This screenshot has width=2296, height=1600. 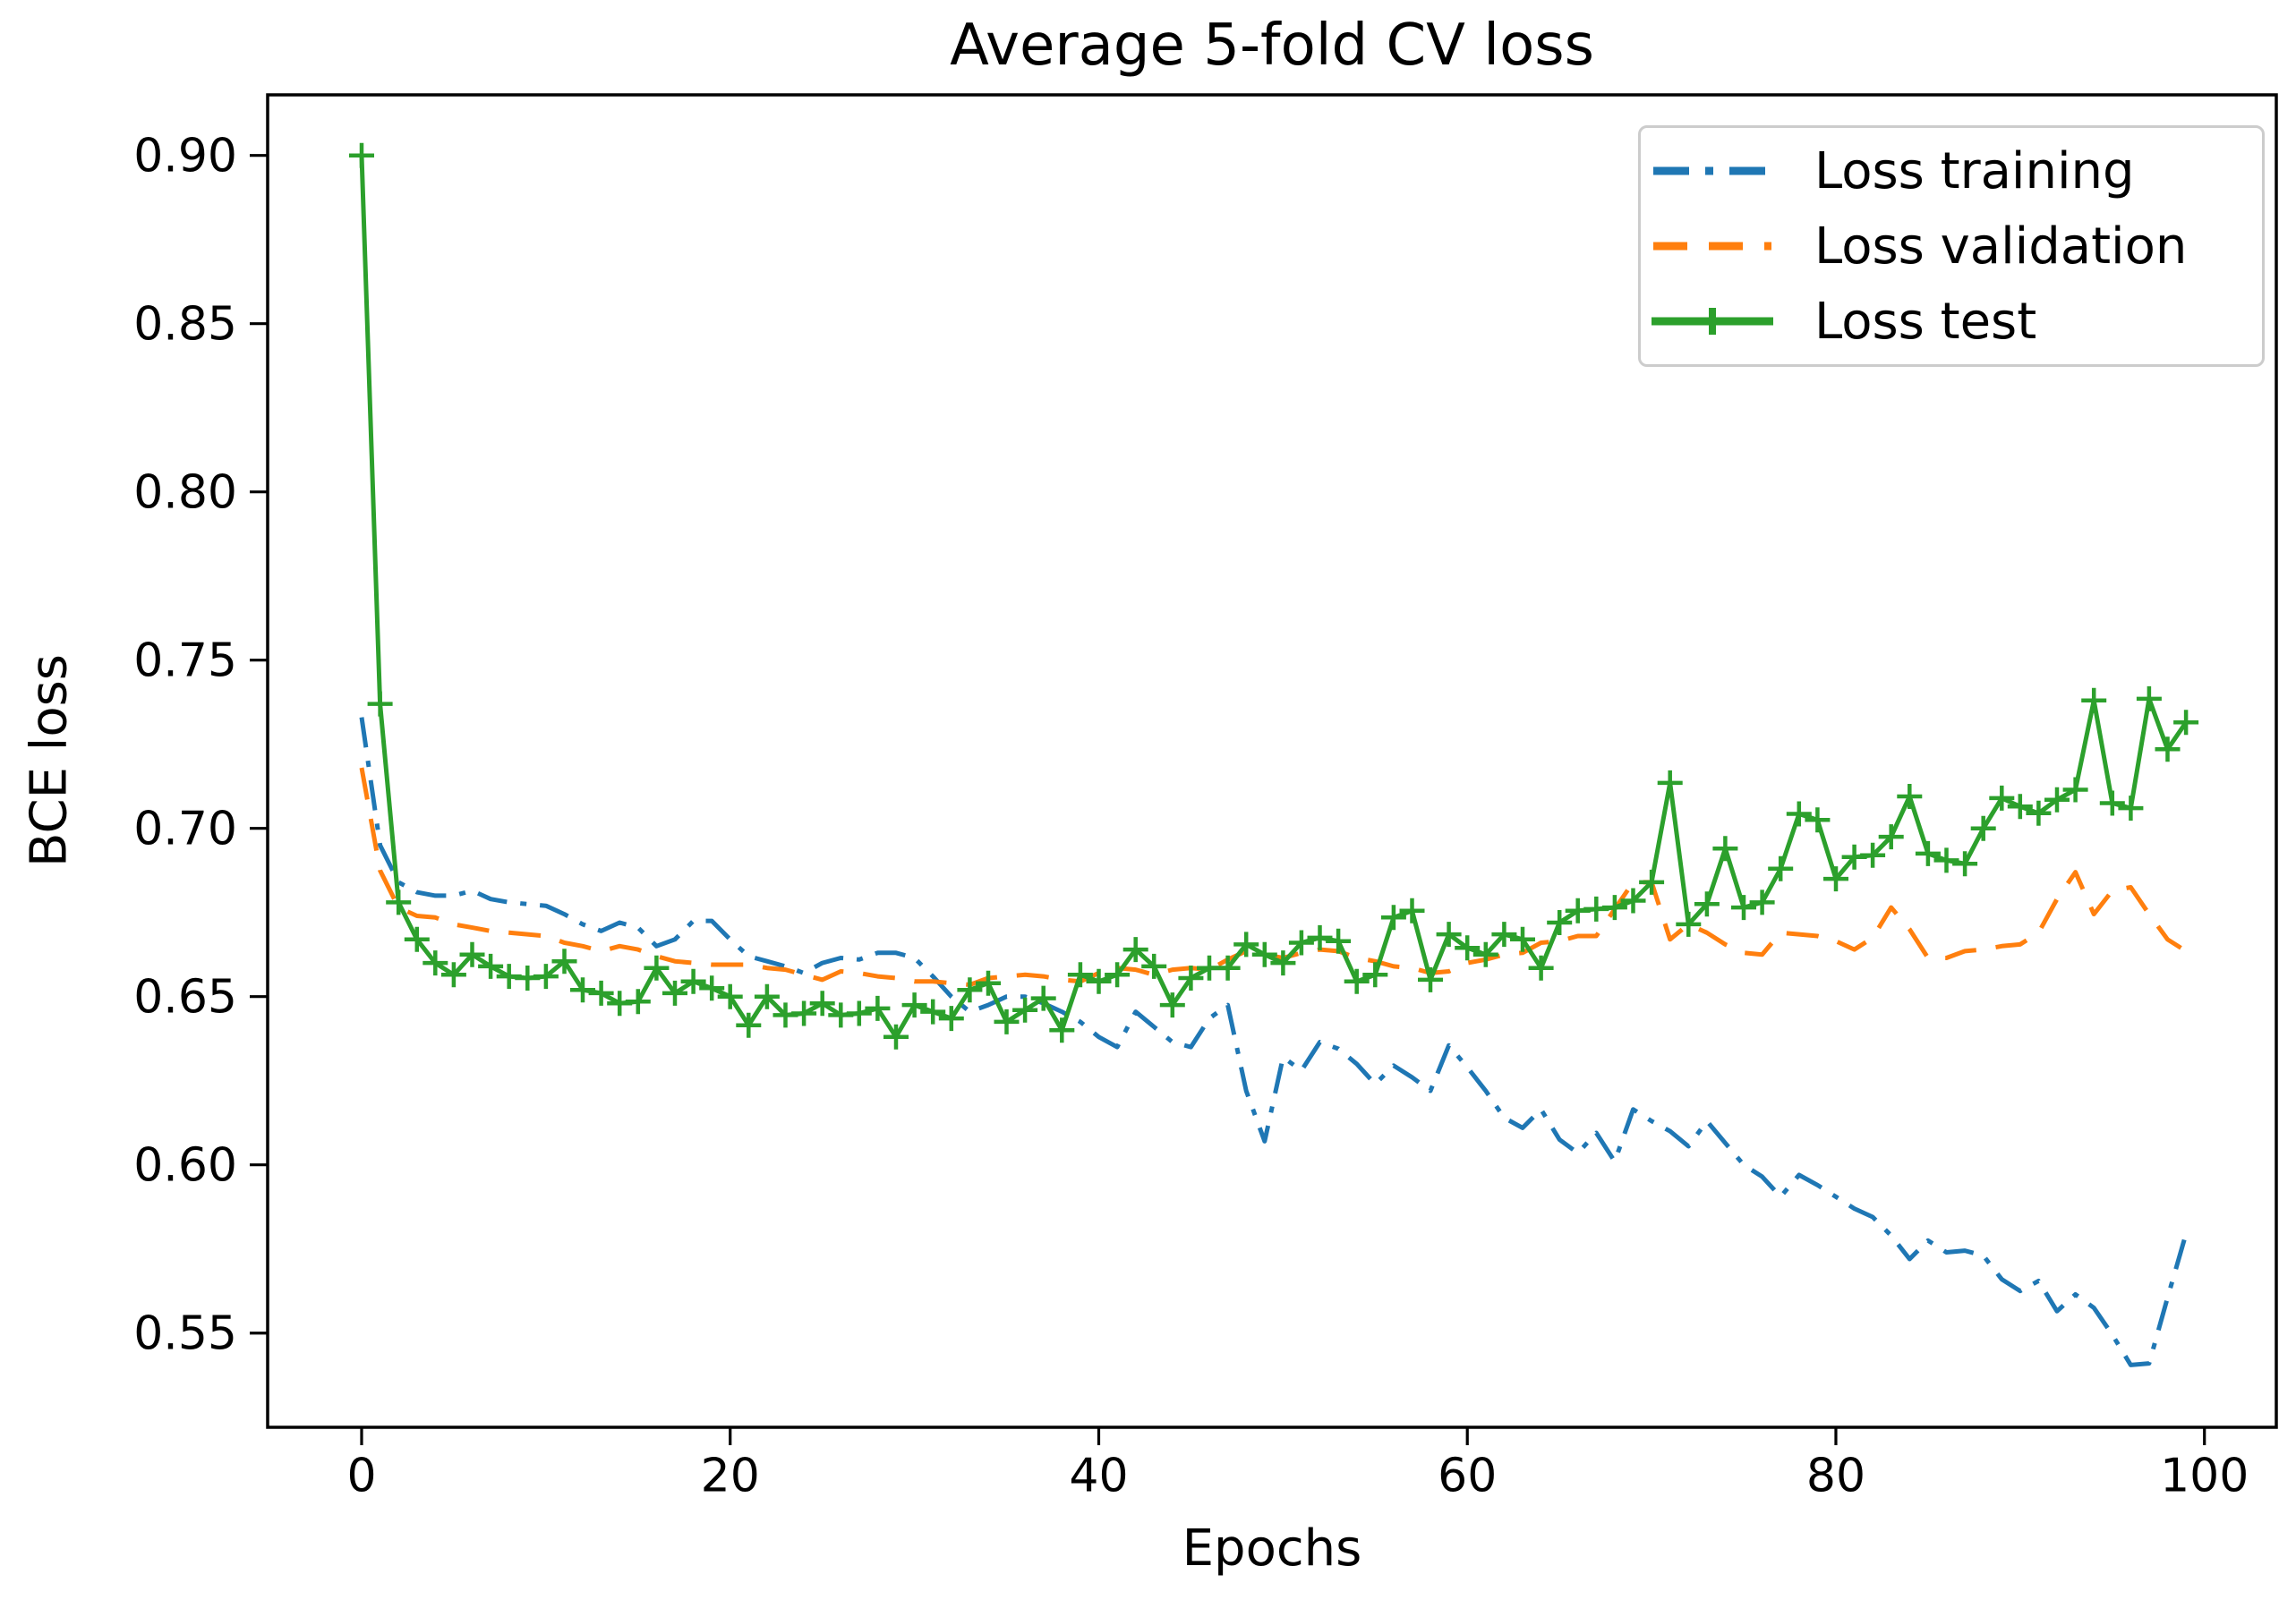 What do you see at coordinates (1925, 321) in the screenshot?
I see `legend-label: Loss test` at bounding box center [1925, 321].